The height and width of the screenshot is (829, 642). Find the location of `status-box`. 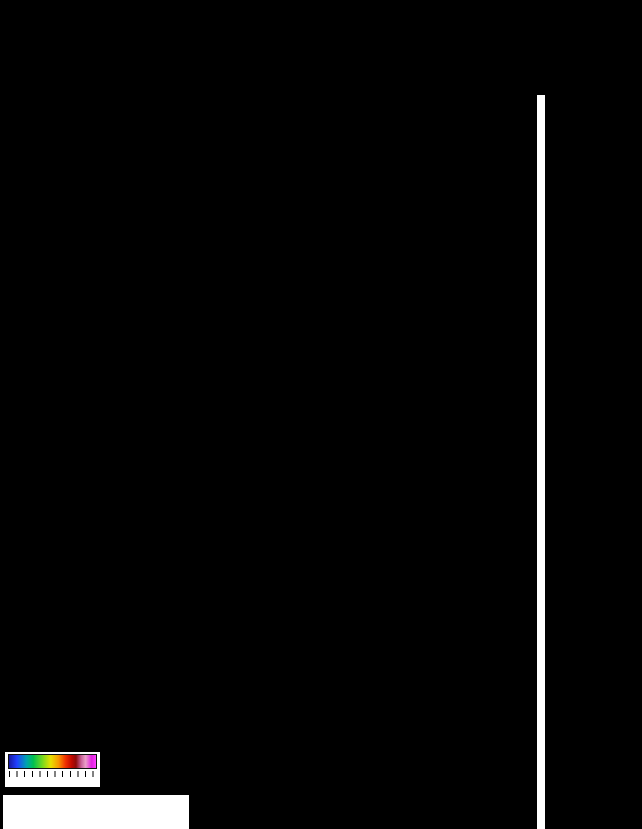

status-box is located at coordinates (96, 811).